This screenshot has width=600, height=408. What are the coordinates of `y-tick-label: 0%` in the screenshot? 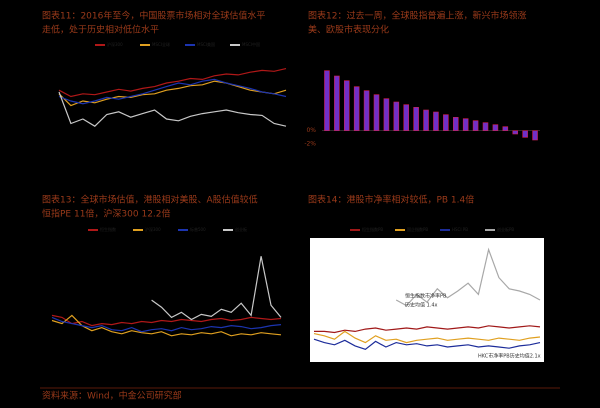 It's located at (311, 130).